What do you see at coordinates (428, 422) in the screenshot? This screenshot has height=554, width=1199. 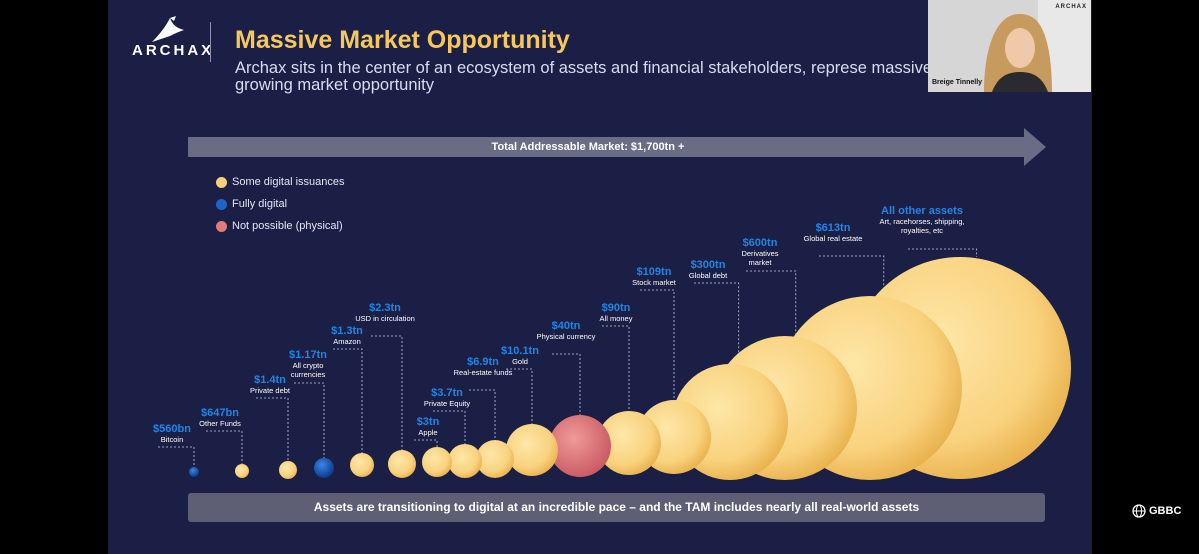 I see `asset-value: $3tn` at bounding box center [428, 422].